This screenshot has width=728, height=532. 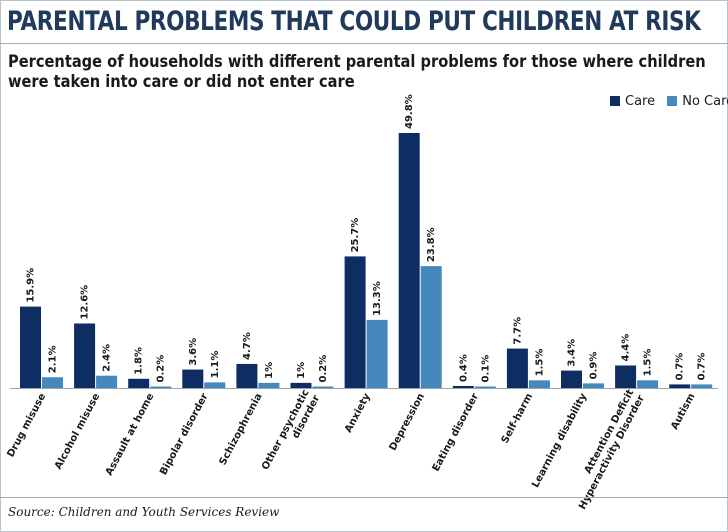 I want to click on category-label-11: Learning disability, so click(x=559, y=440).